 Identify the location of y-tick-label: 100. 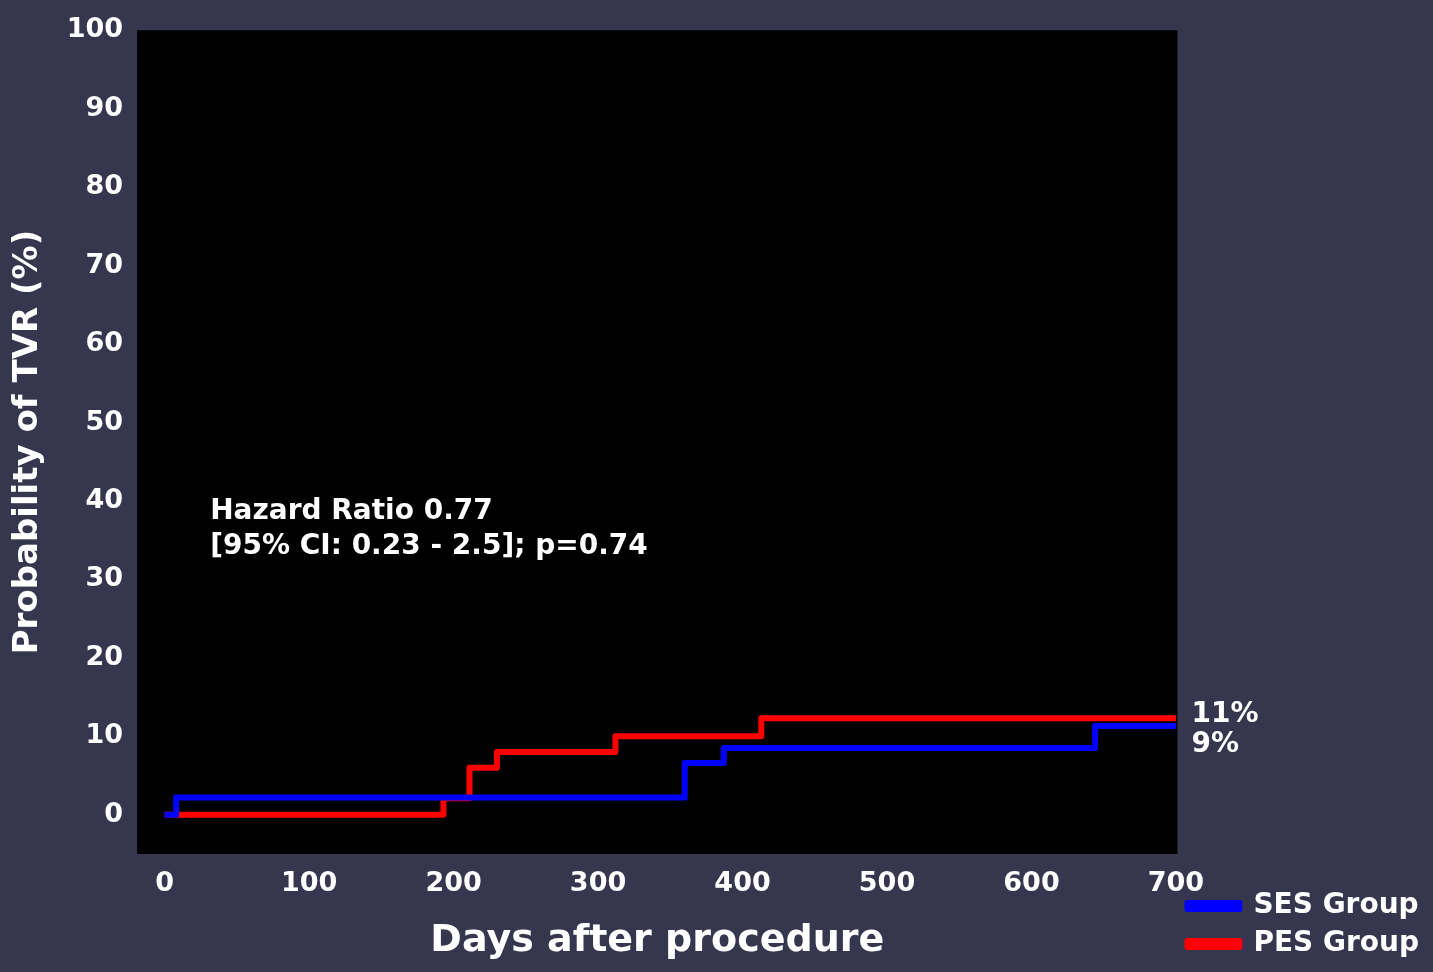
(95, 28).